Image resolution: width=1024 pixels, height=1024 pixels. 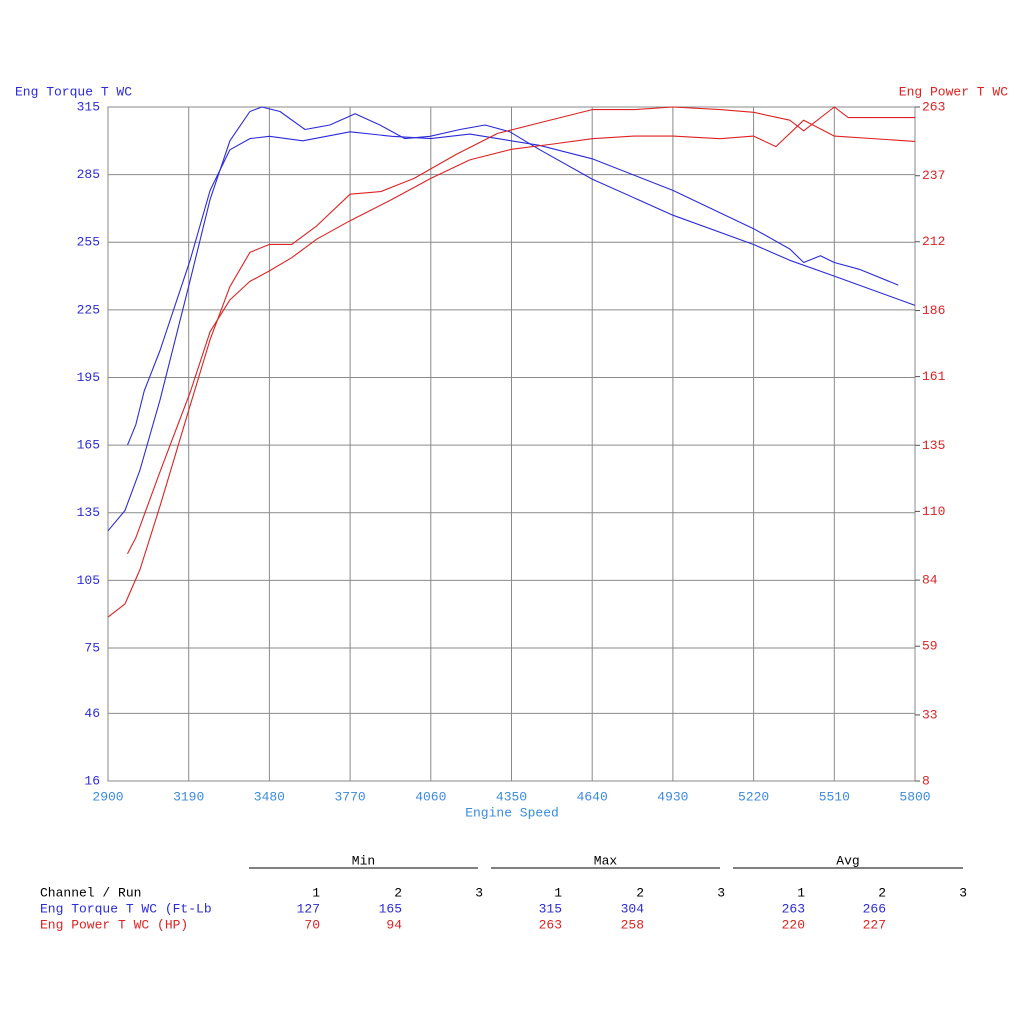 I want to click on y2-axis-title: Eng Power T WC, so click(x=953, y=91).